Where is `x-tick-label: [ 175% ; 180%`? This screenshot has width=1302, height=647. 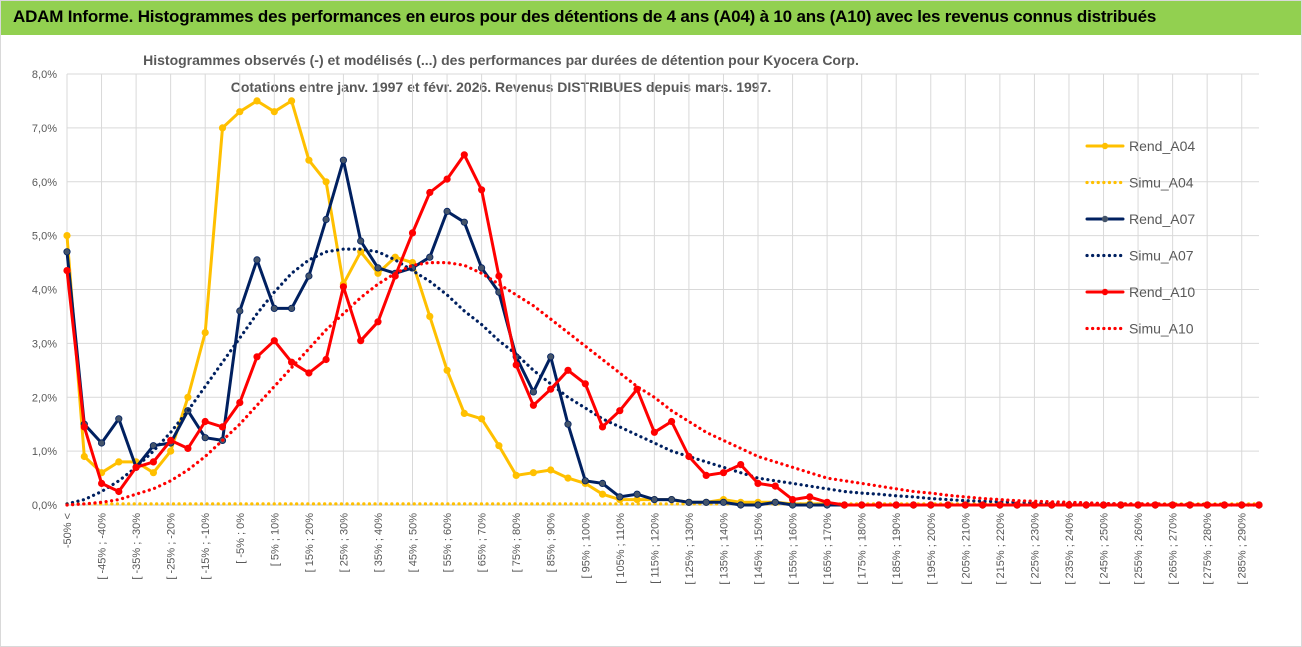
x-tick-label: [ 175% ; 180% is located at coordinates (863, 549).